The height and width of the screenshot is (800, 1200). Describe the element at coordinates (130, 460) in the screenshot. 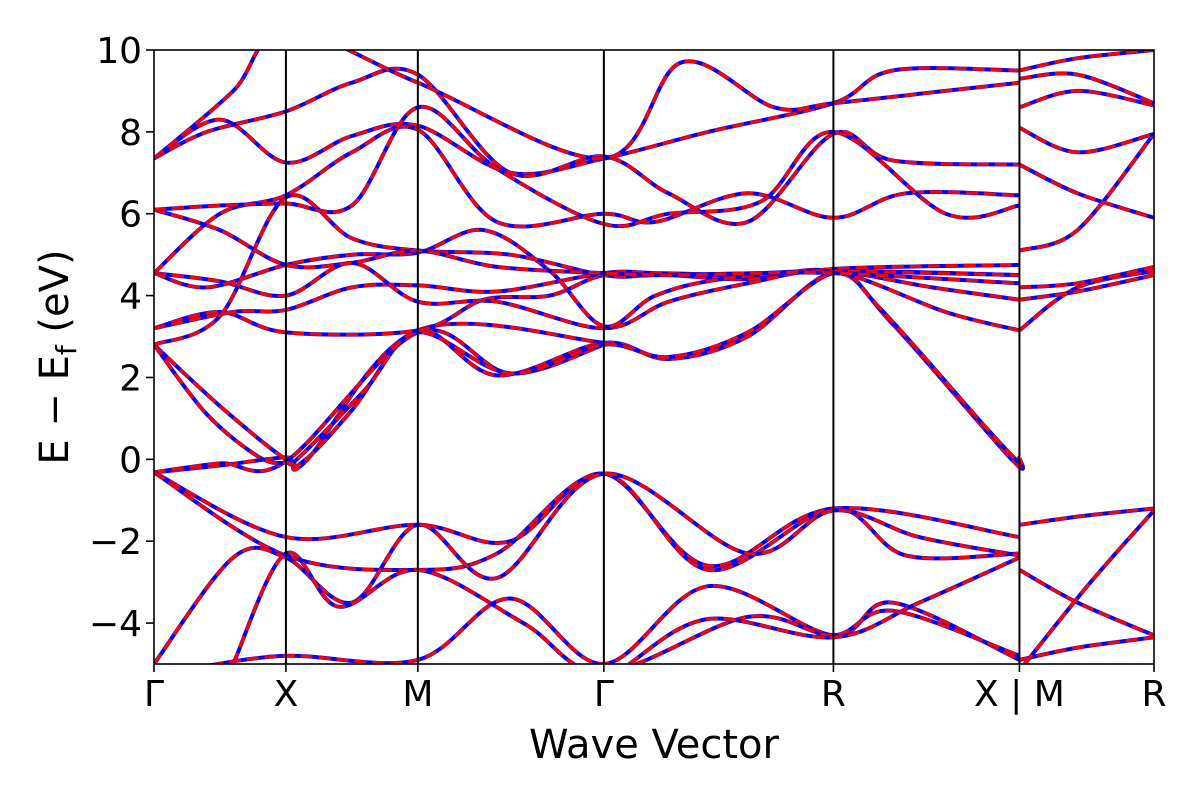

I see `y-tick-label: 0` at that location.